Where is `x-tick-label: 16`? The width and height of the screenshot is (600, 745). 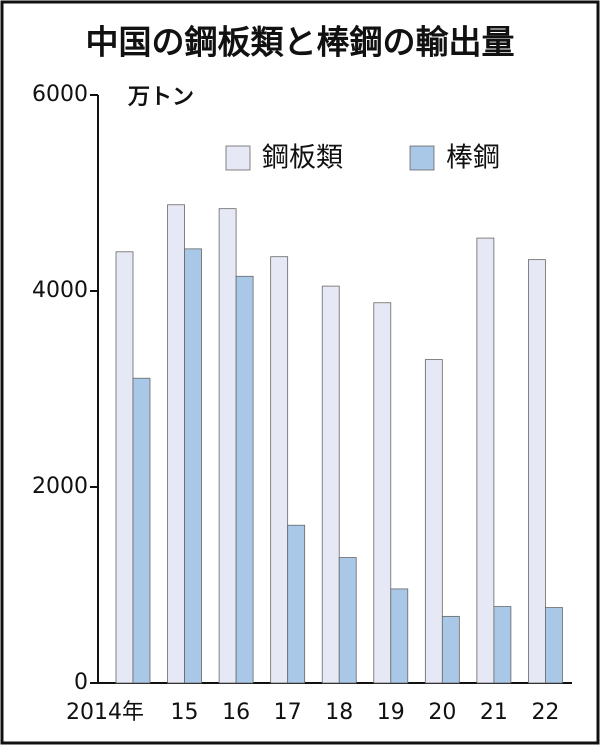 x-tick-label: 16 is located at coordinates (236, 712).